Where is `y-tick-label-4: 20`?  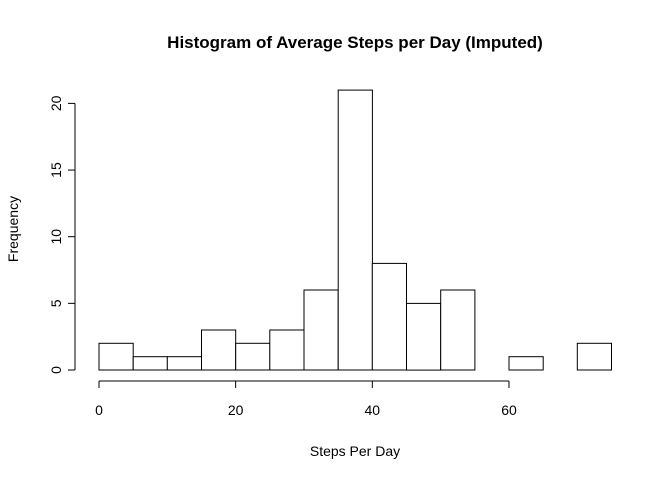
y-tick-label-4: 20 is located at coordinates (56, 103).